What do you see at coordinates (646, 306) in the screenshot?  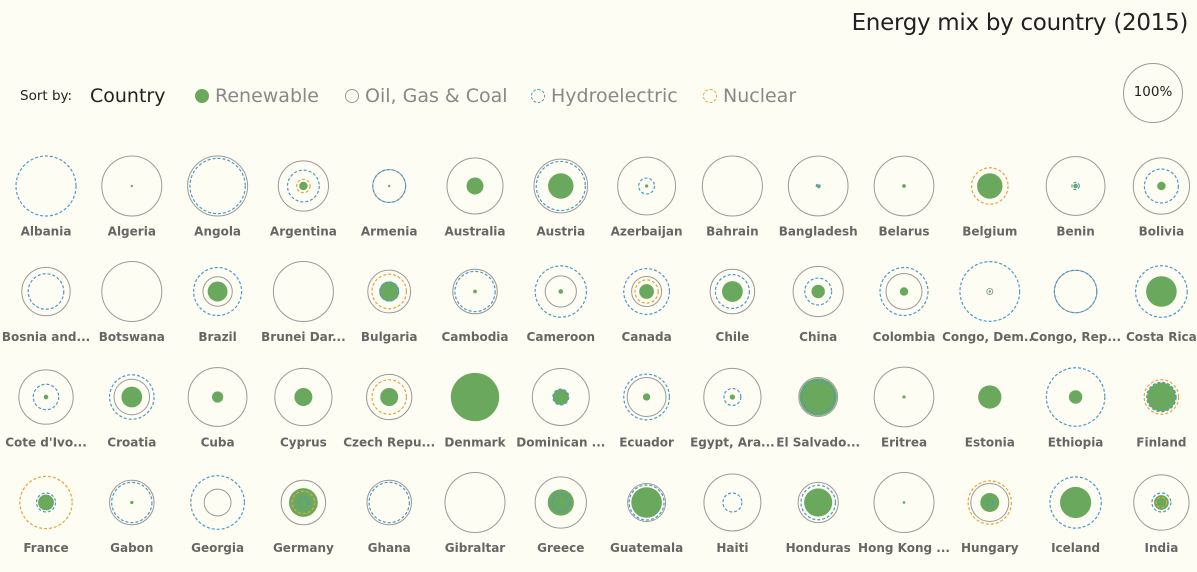 I see `country-canada: Canada` at bounding box center [646, 306].